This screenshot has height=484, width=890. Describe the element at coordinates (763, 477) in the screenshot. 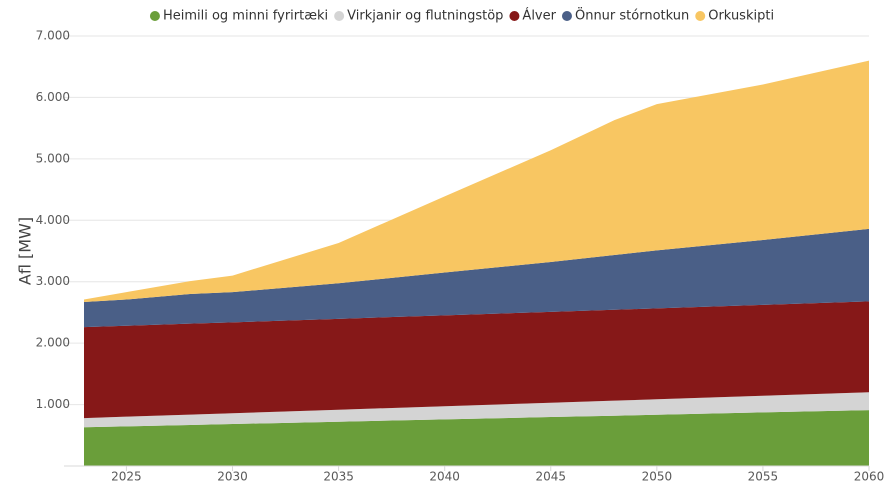

I see `x-tick-label: 2055` at that location.